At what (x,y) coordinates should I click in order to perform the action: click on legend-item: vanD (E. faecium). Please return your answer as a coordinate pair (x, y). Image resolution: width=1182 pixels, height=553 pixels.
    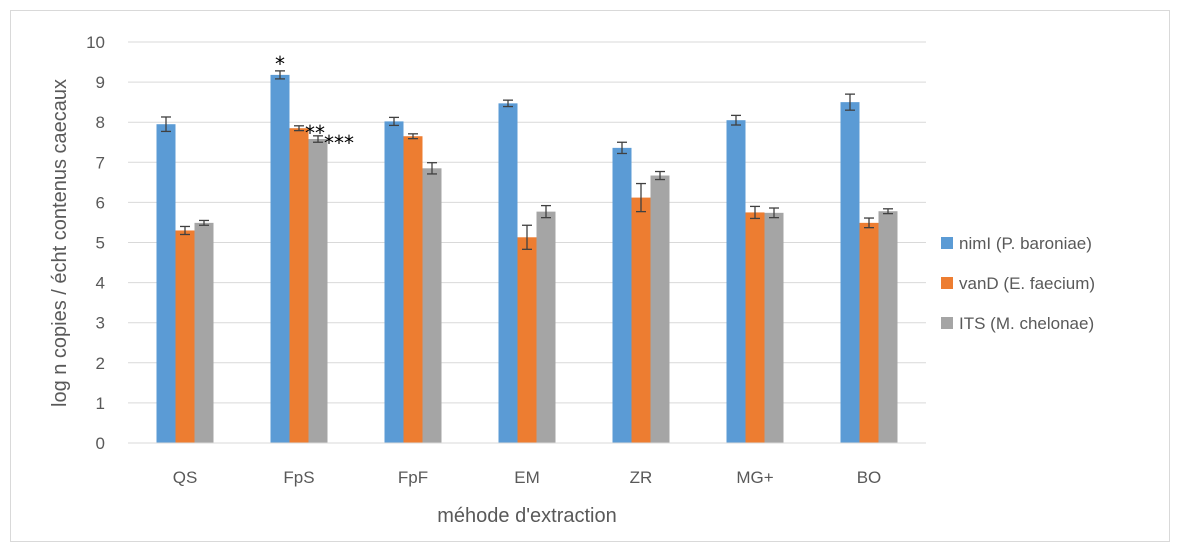
    Looking at the image, I should click on (1018, 283).